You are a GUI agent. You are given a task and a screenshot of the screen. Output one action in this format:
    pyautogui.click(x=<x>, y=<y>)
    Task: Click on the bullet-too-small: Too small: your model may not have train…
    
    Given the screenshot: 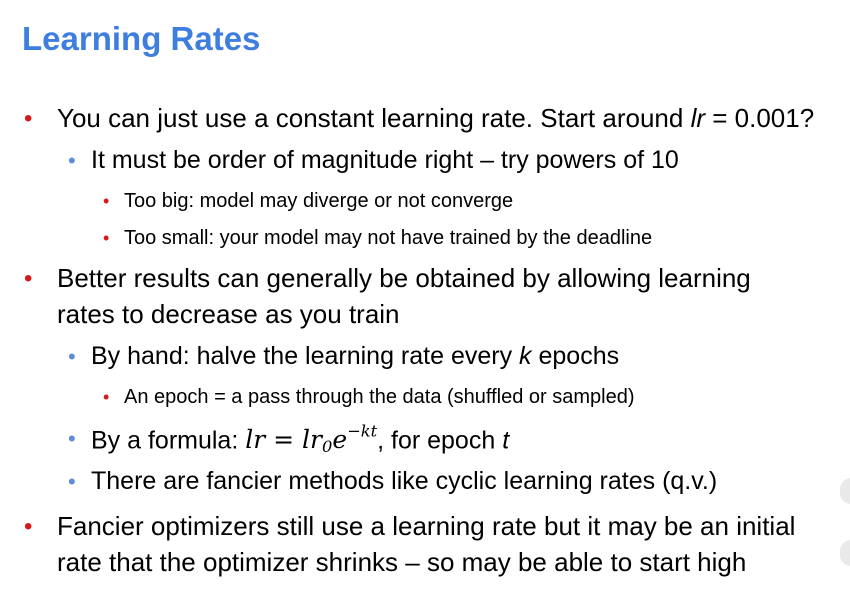 What is the action you would take?
    pyautogui.click(x=388, y=238)
    